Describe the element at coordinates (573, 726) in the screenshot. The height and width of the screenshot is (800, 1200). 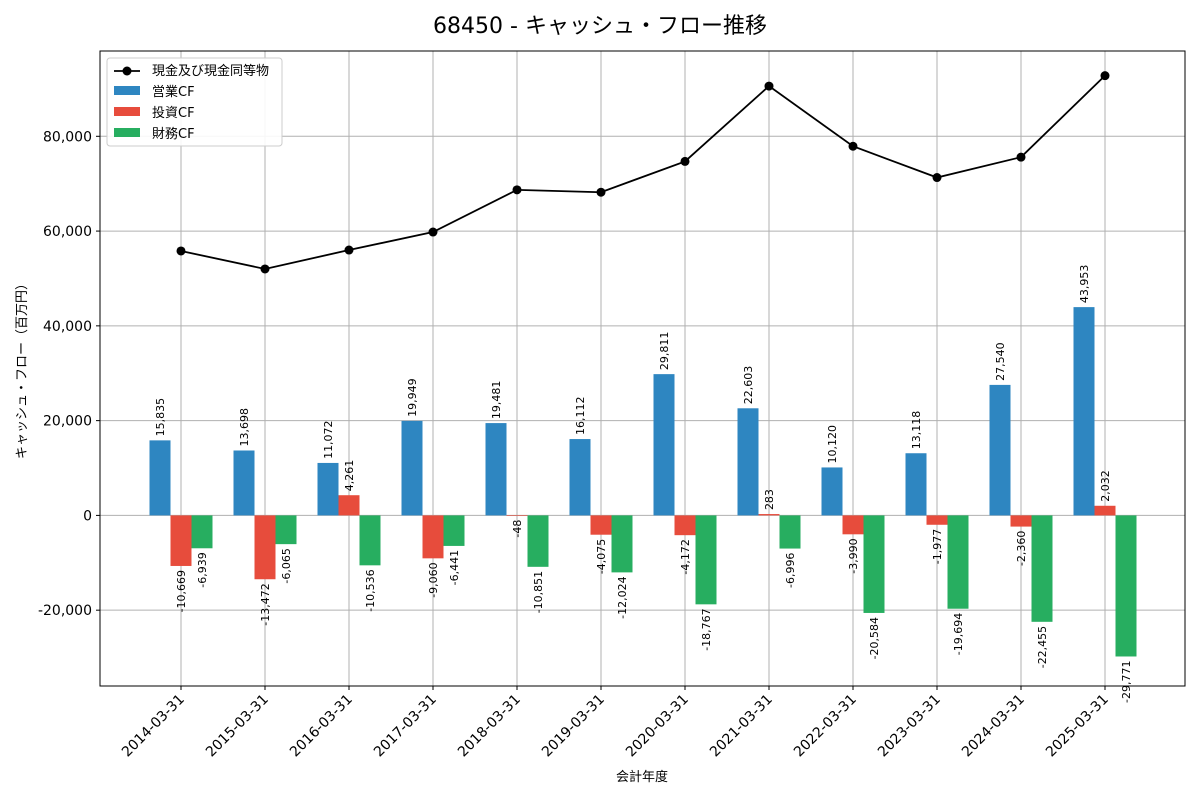
I see `x-tick-label: 2019-03-31` at that location.